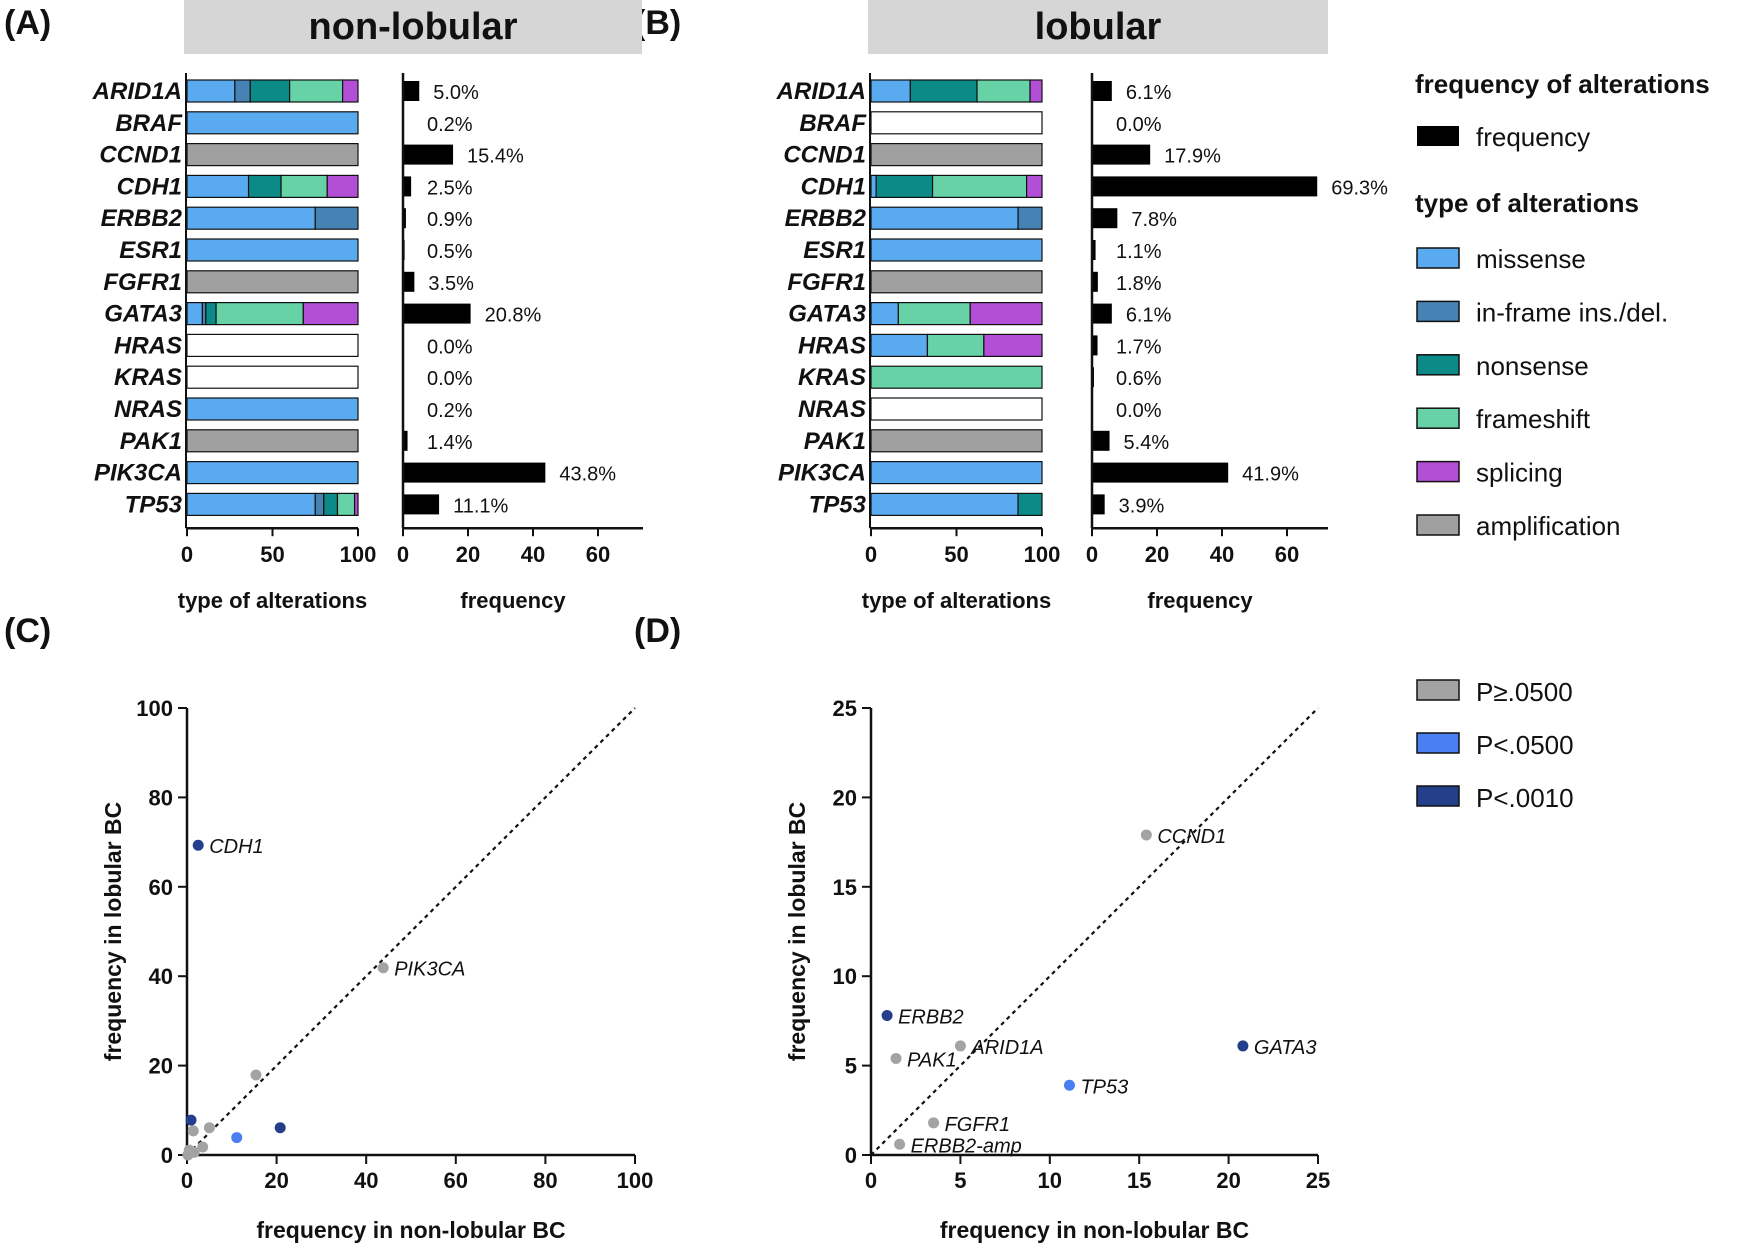 Image resolution: width=1748 pixels, height=1245 pixels. I want to click on scatter-x-tick-label: 5, so click(960, 1180).